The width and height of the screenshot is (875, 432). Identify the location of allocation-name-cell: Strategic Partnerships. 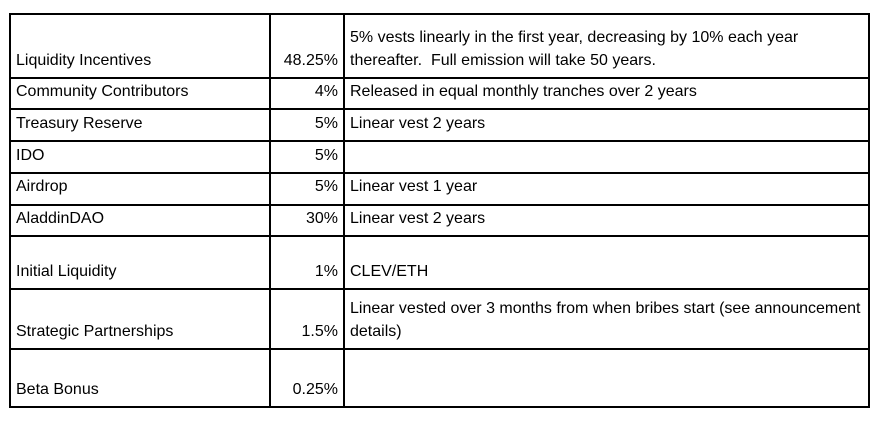
(140, 319).